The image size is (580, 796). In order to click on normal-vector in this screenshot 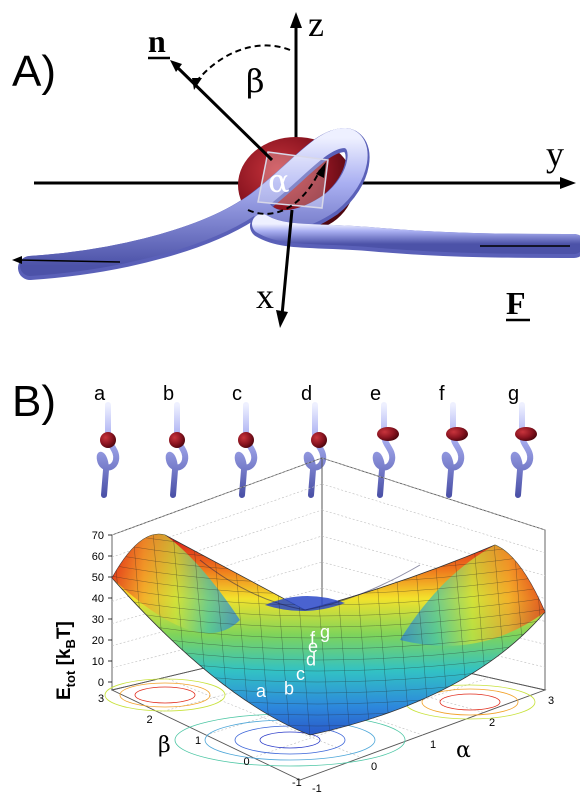, I will do `click(224, 113)`.